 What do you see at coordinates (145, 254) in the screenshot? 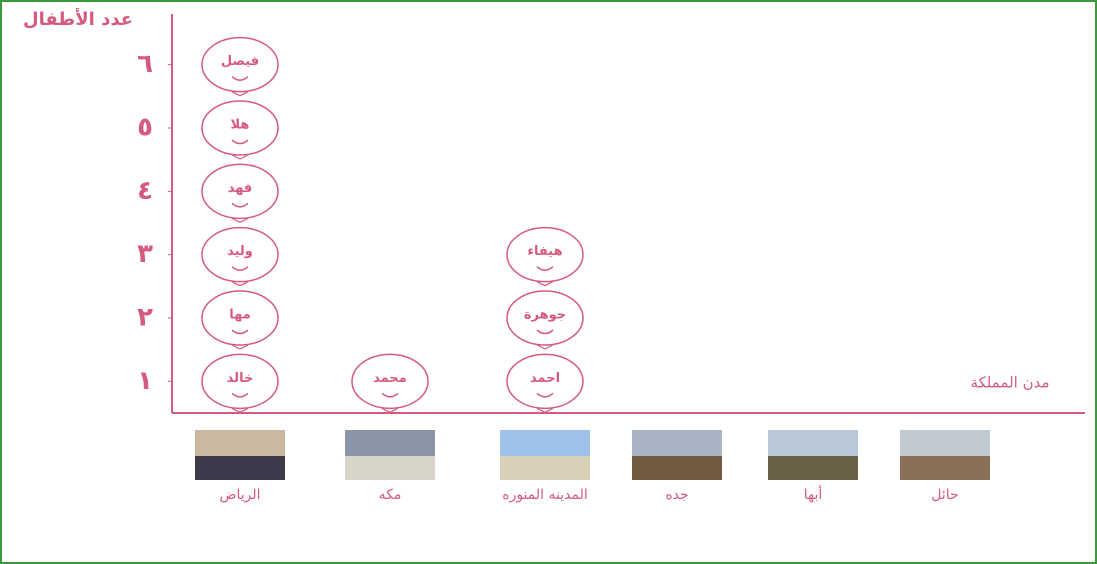
I see `y-tick-label: ٣` at bounding box center [145, 254].